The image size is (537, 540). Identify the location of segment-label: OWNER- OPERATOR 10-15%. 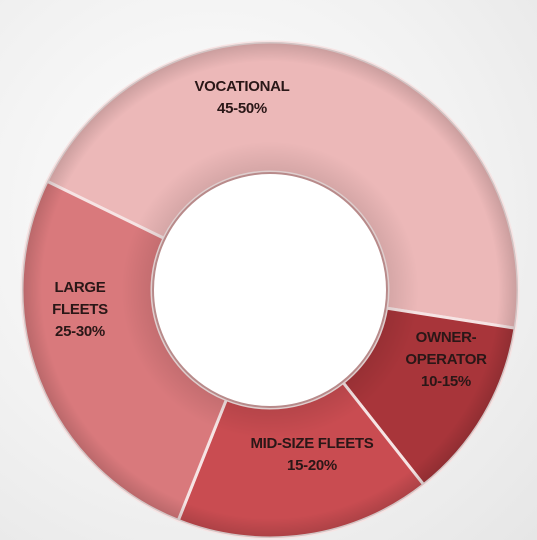
(446, 360).